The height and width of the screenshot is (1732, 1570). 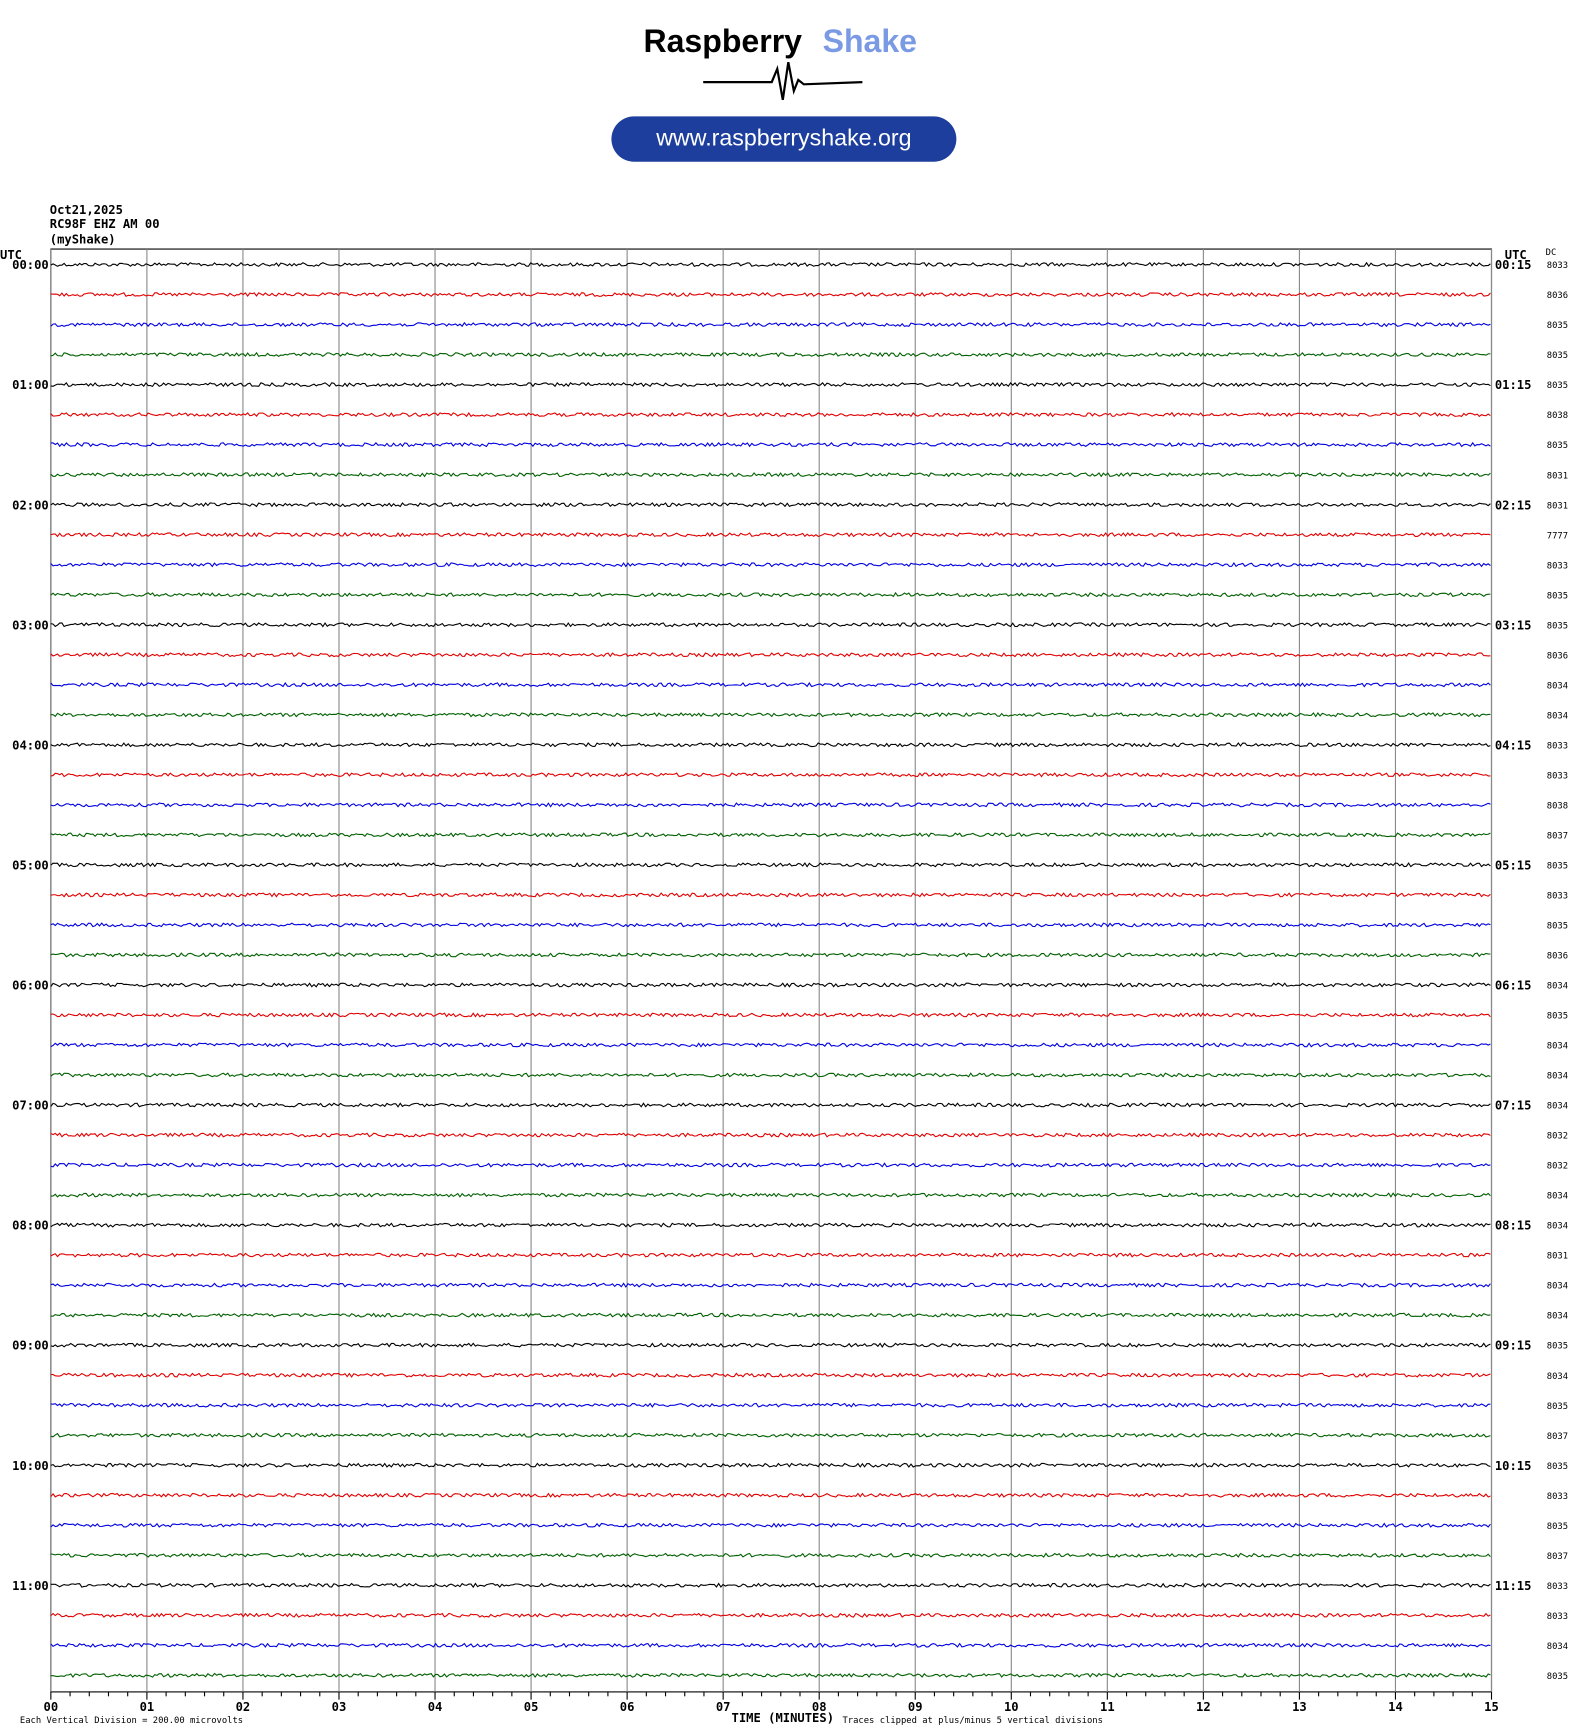 I want to click on end-label: 08:15, so click(x=1513, y=1226).